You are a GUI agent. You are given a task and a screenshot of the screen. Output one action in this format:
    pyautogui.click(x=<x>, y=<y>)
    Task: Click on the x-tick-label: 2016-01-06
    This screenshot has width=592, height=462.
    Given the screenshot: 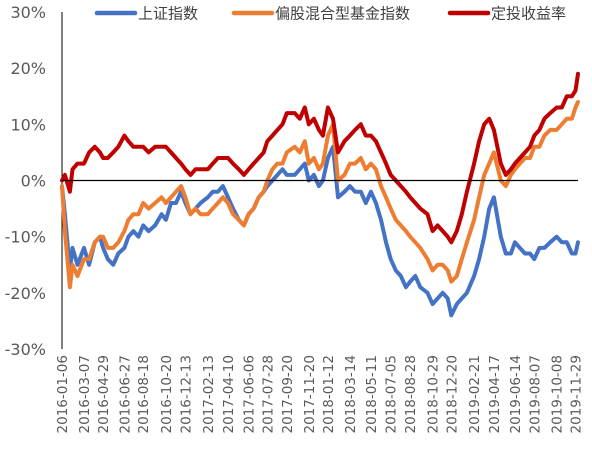 What is the action you would take?
    pyautogui.click(x=63, y=394)
    